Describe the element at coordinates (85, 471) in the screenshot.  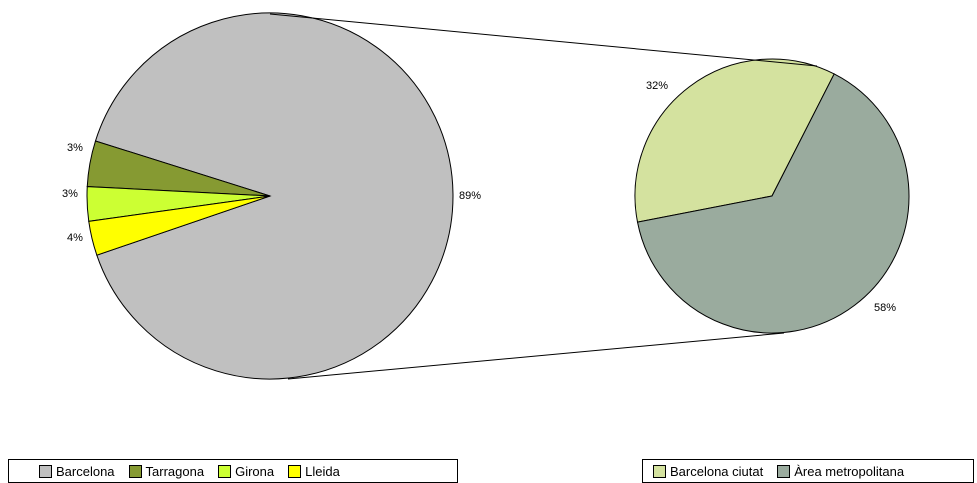
I see `legend-label: Barcelona` at that location.